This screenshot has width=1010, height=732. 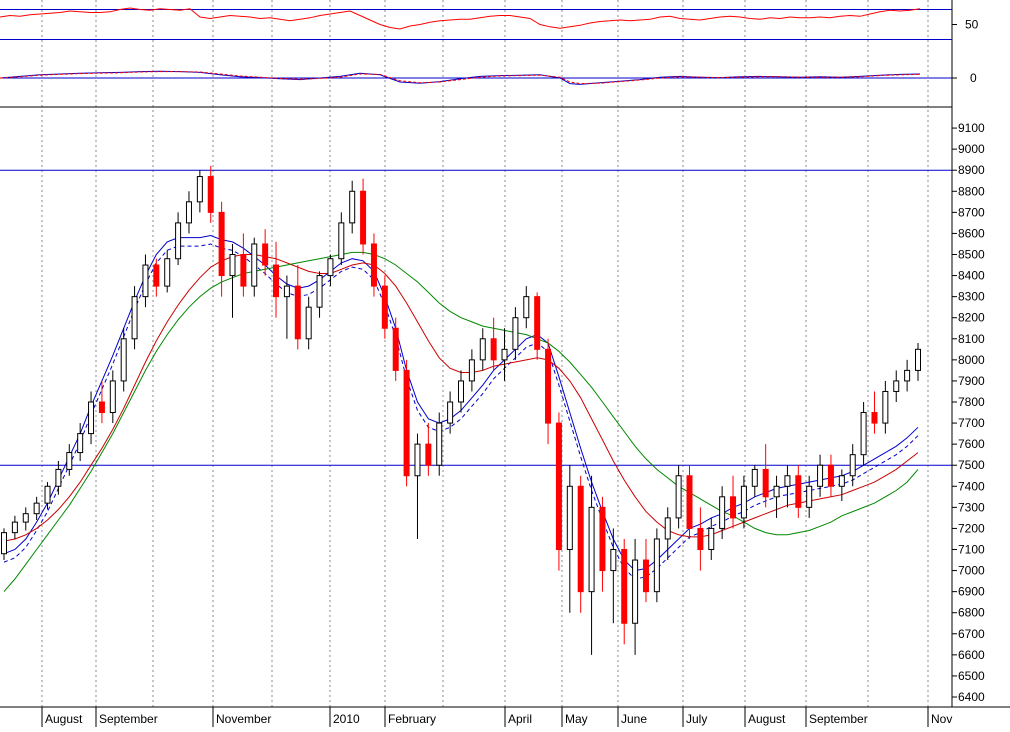 I want to click on y-tick-label: 8700, so click(x=971, y=212).